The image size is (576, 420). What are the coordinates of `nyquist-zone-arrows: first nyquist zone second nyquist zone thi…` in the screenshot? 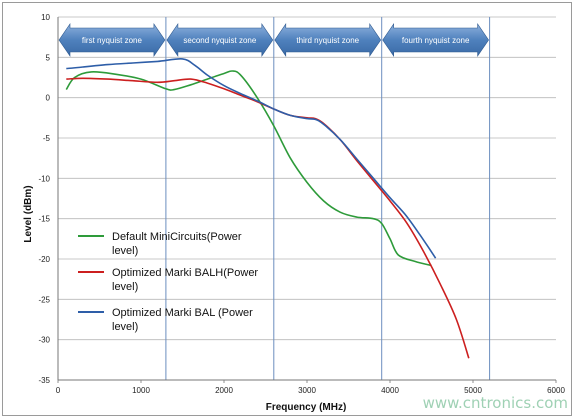 It's located at (273, 40).